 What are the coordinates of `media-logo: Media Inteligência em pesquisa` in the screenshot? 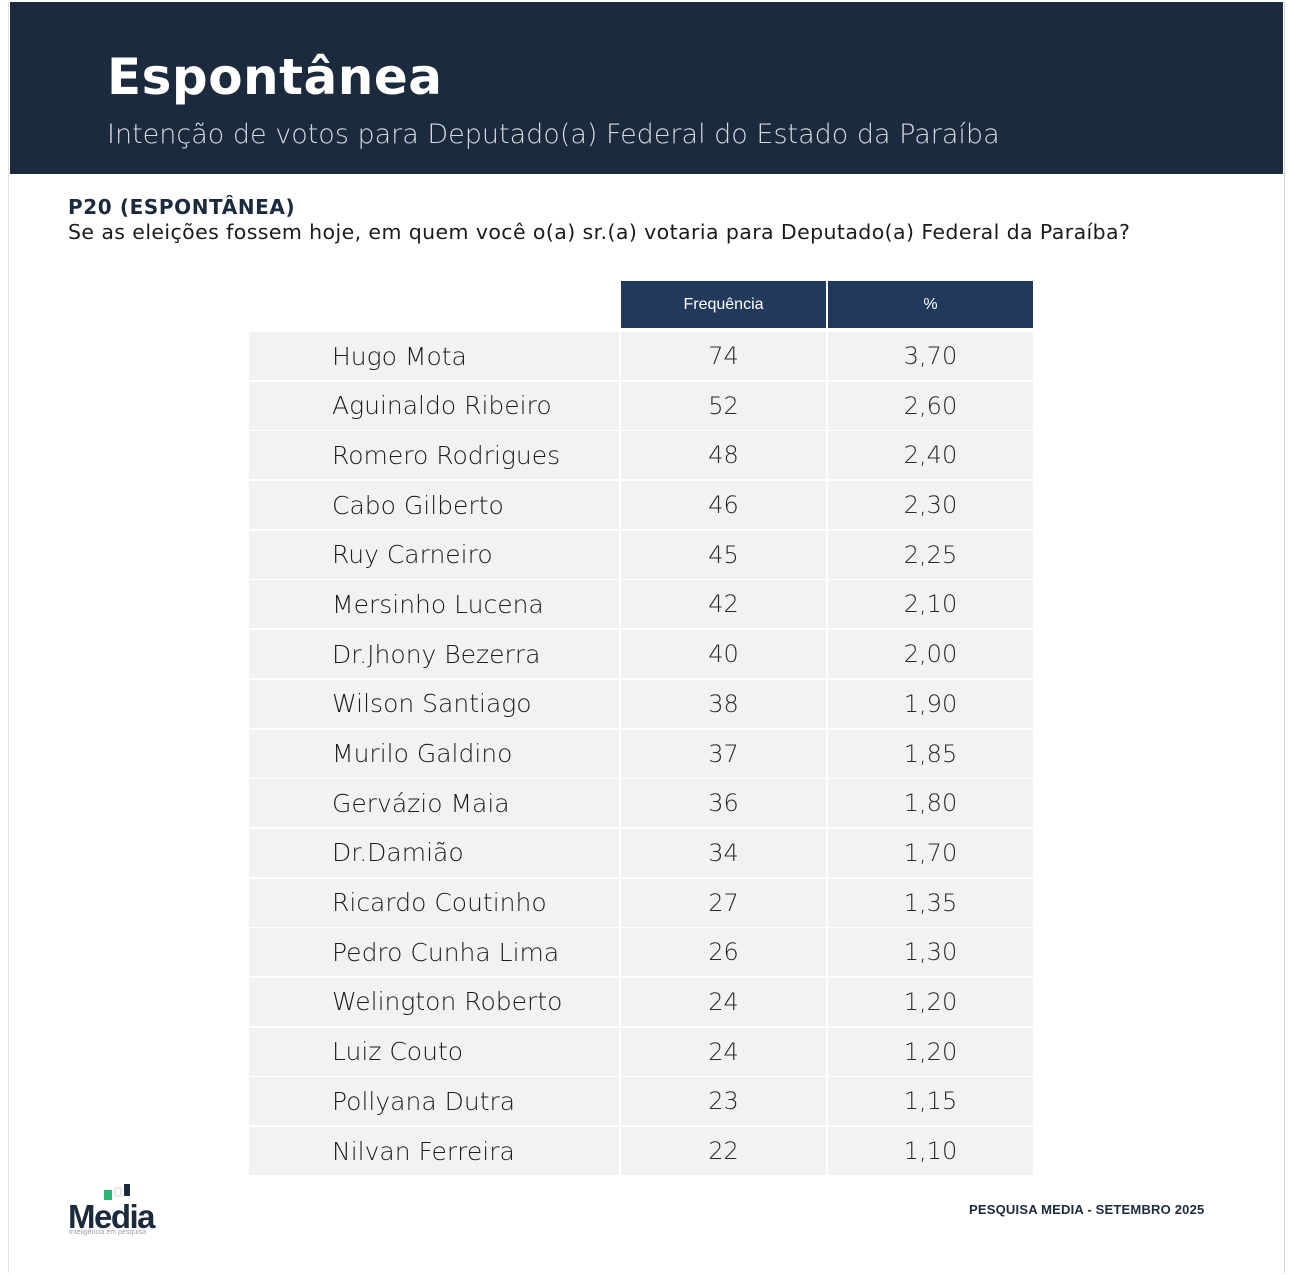 It's located at (123, 1212).